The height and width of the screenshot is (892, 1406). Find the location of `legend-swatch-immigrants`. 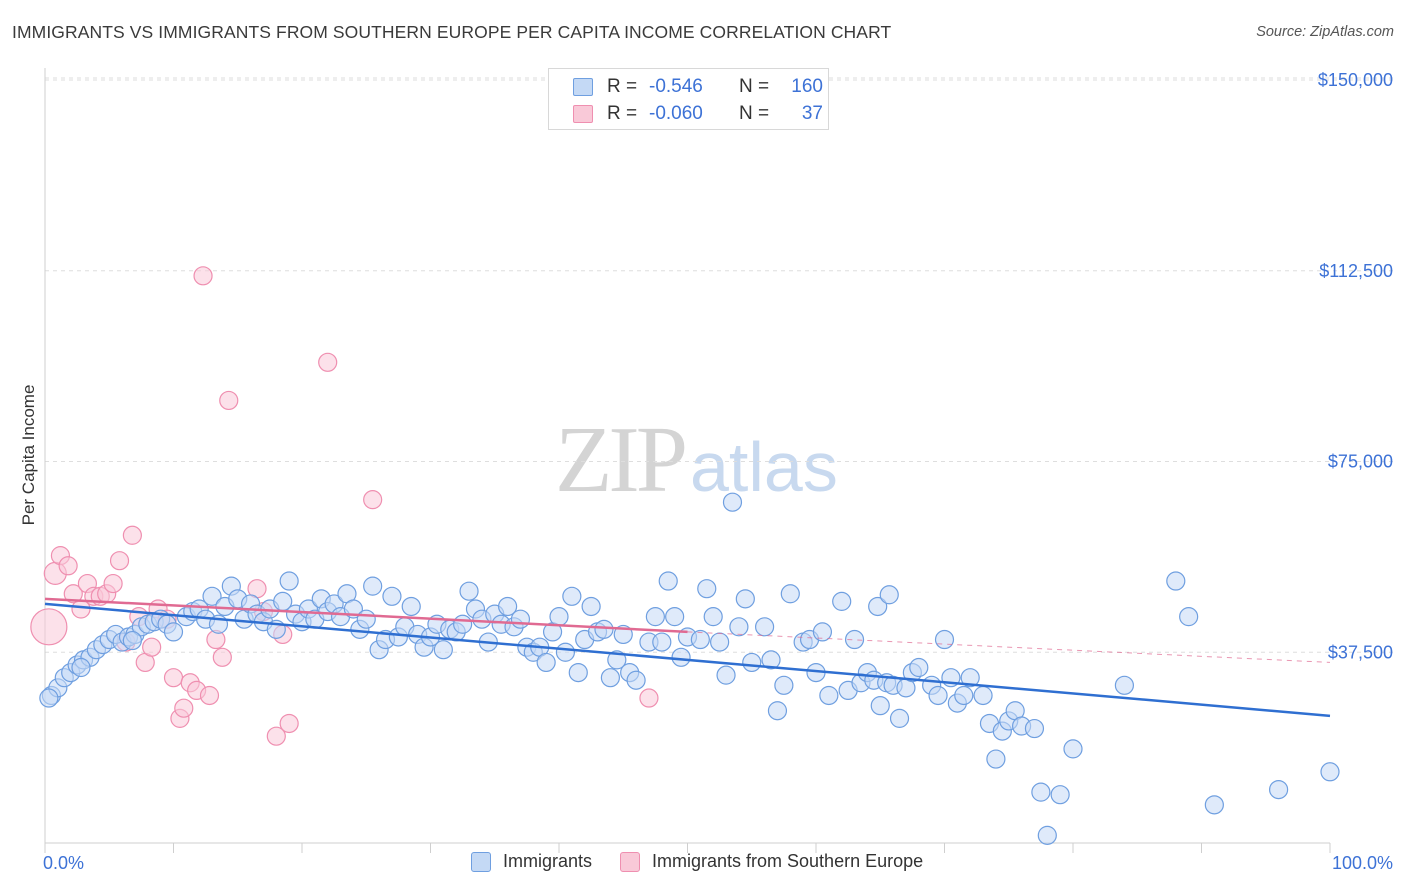

legend-swatch-immigrants is located at coordinates (583, 87).